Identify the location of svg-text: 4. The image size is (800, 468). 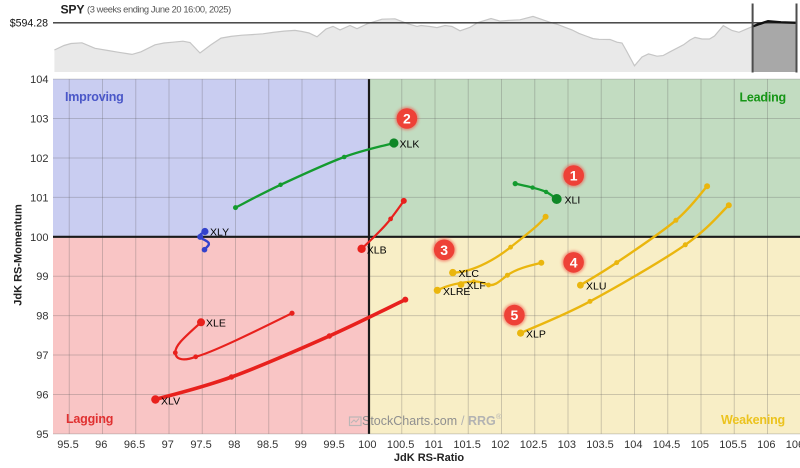
(574, 262).